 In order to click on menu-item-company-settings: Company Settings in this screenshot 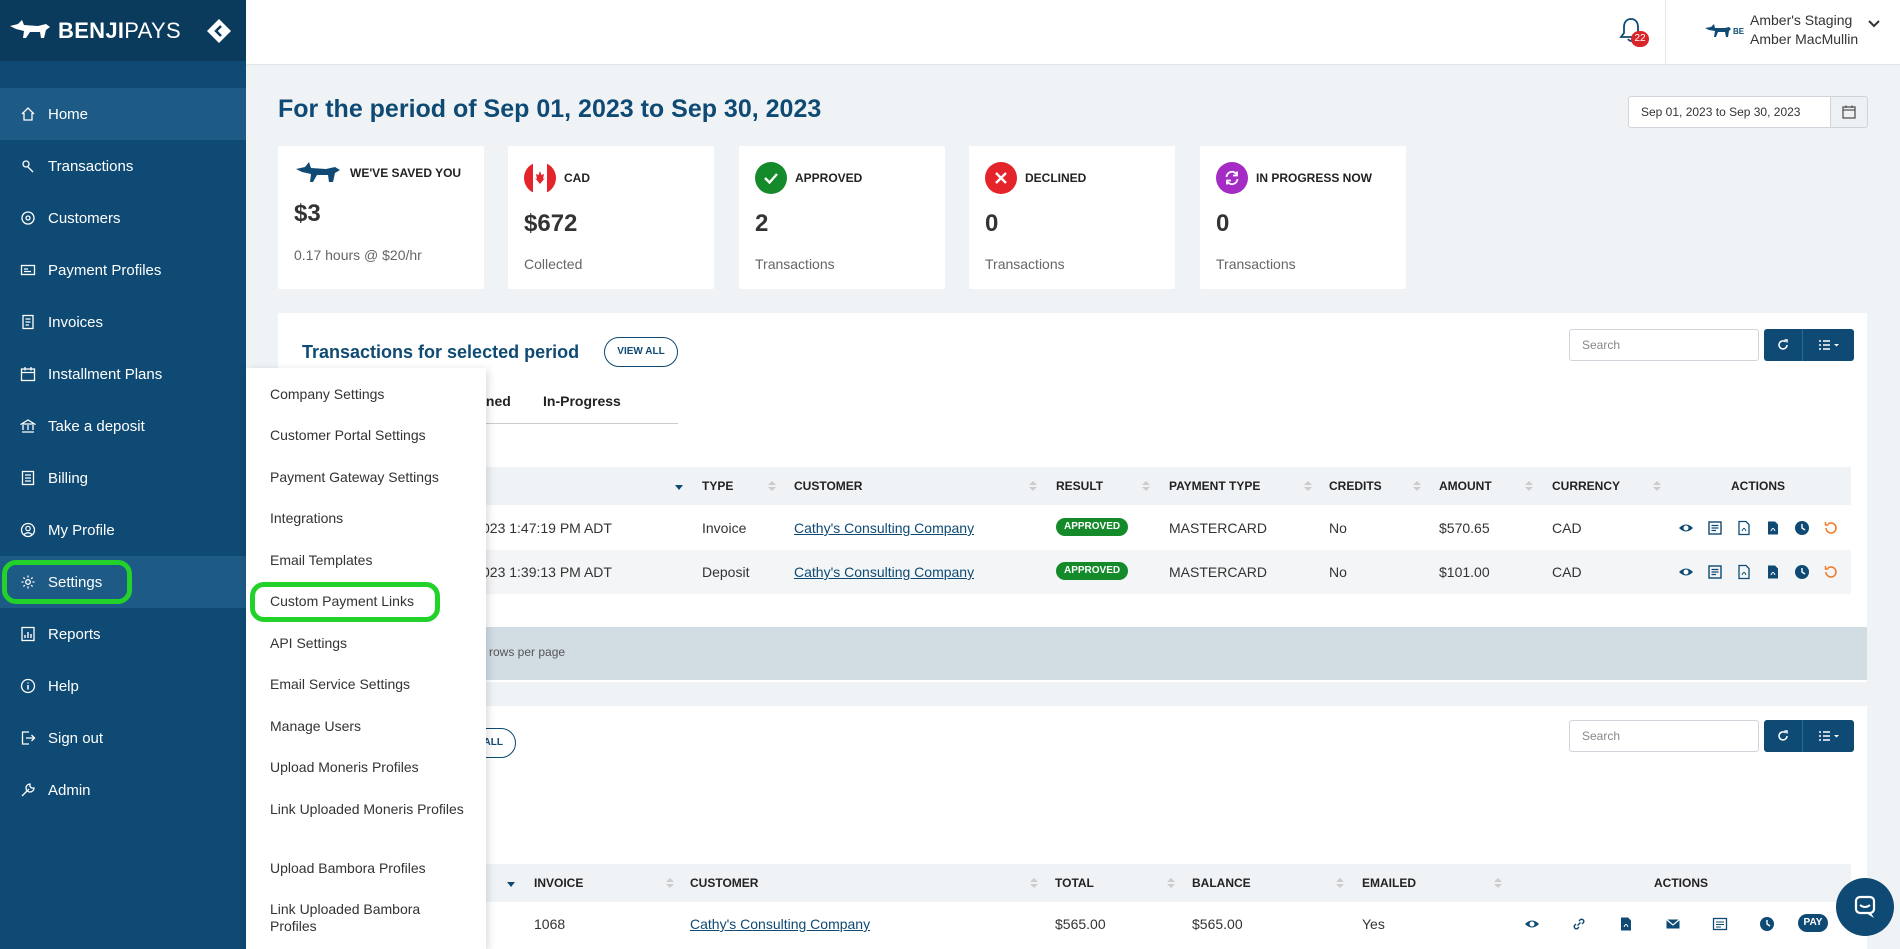, I will do `click(327, 394)`.